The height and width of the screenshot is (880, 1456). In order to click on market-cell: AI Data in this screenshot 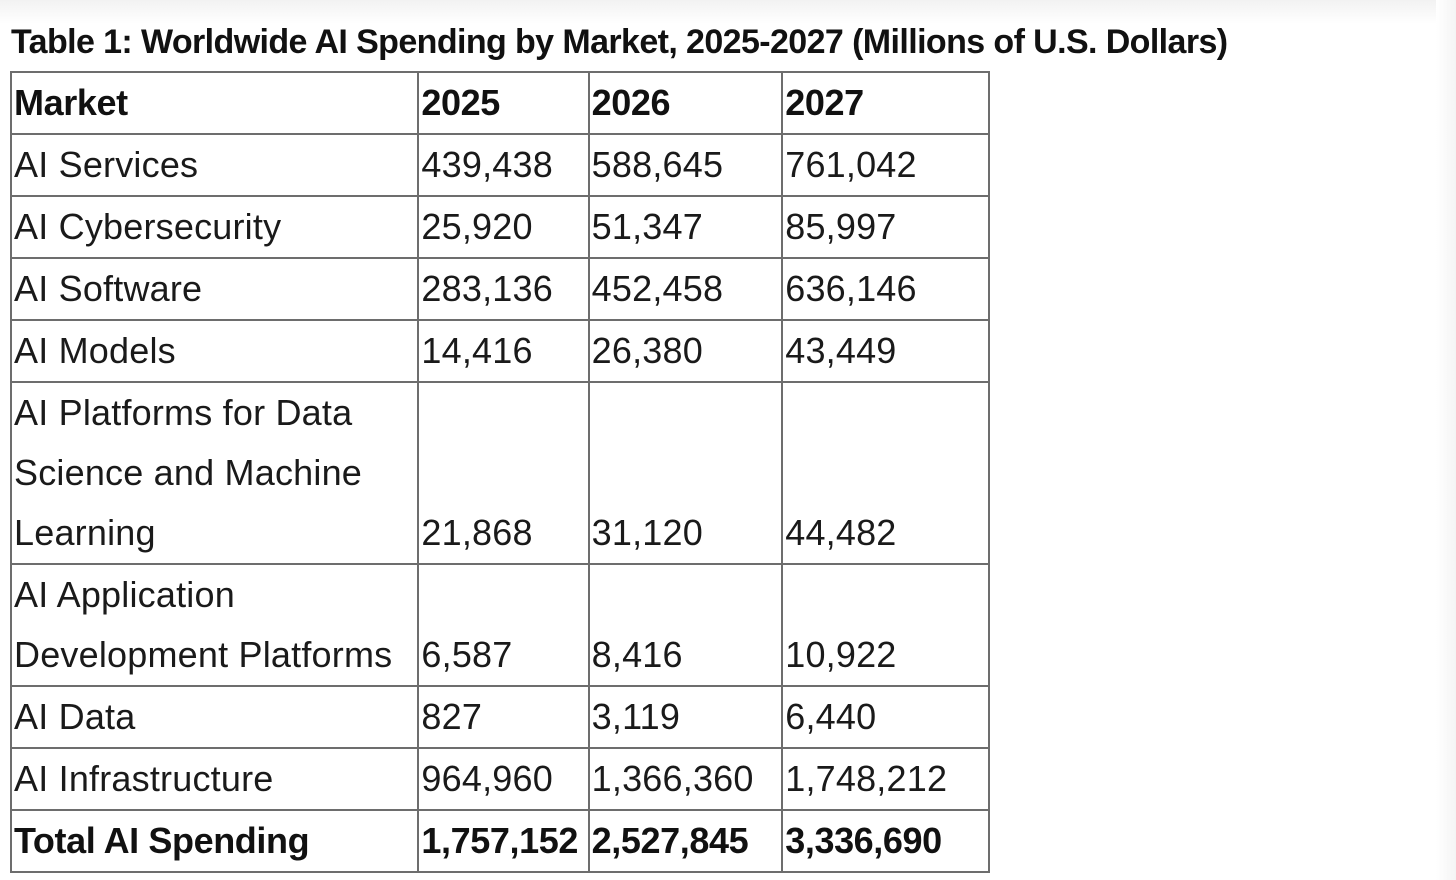, I will do `click(214, 717)`.